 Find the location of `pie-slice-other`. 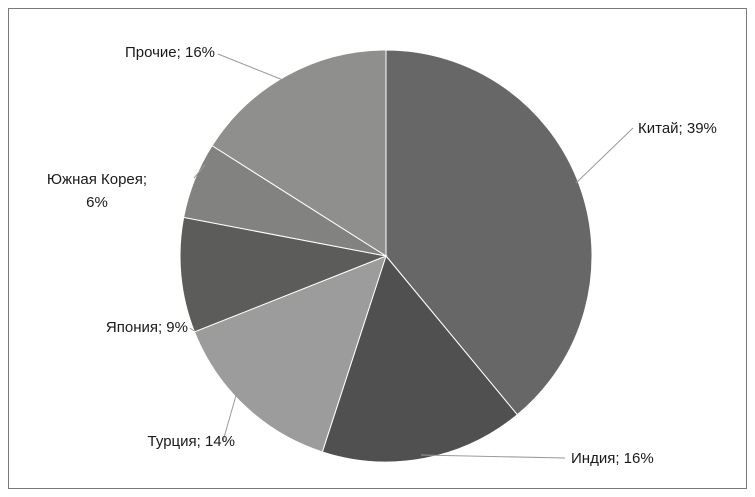

pie-slice-other is located at coordinates (299, 153).